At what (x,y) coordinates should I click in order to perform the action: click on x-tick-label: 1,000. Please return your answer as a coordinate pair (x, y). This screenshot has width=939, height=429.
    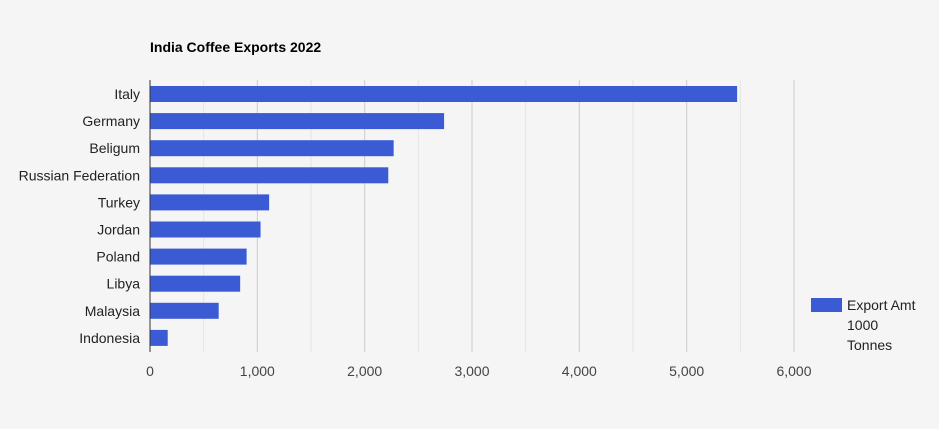
    Looking at the image, I should click on (257, 371).